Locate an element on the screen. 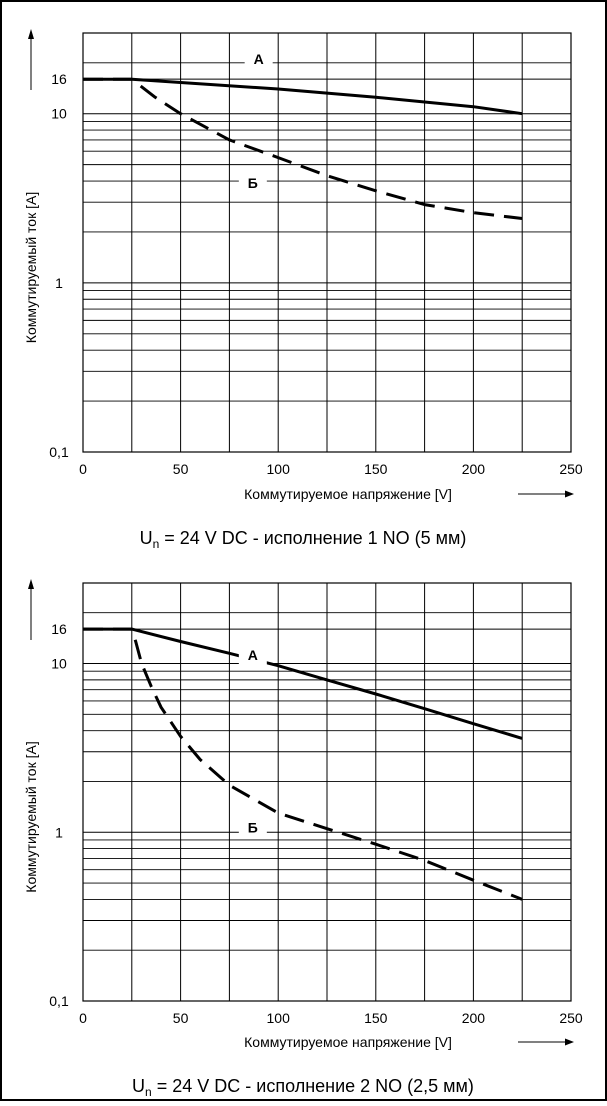  chart-caption: Un = 24 V DC - исполнение 2 NO (2,5 мм) is located at coordinates (303, 1087).